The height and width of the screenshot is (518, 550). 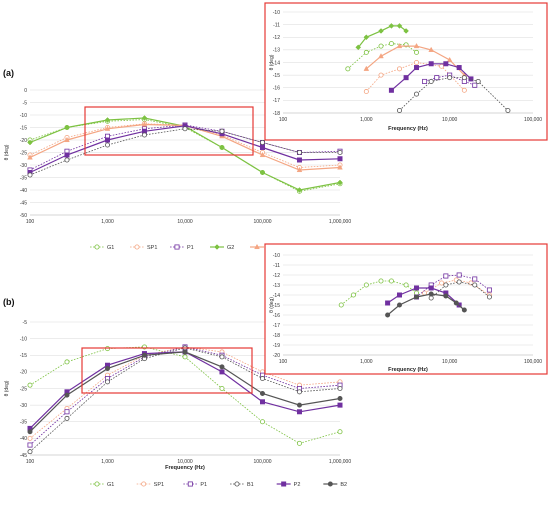 What do you see at coordinates (169, 131) in the screenshot?
I see `zoom-region-box` at bounding box center [169, 131].